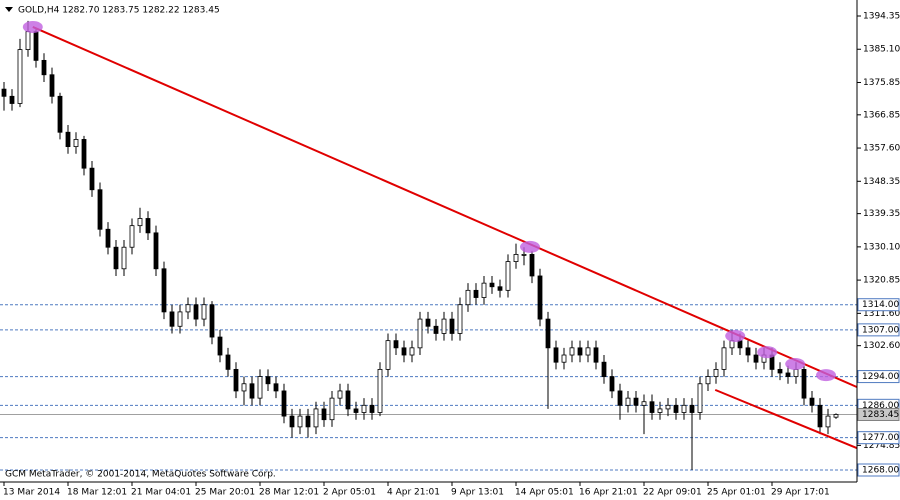  Describe the element at coordinates (881, 446) in the screenshot. I see `y-tick-label: 1274.85` at that location.